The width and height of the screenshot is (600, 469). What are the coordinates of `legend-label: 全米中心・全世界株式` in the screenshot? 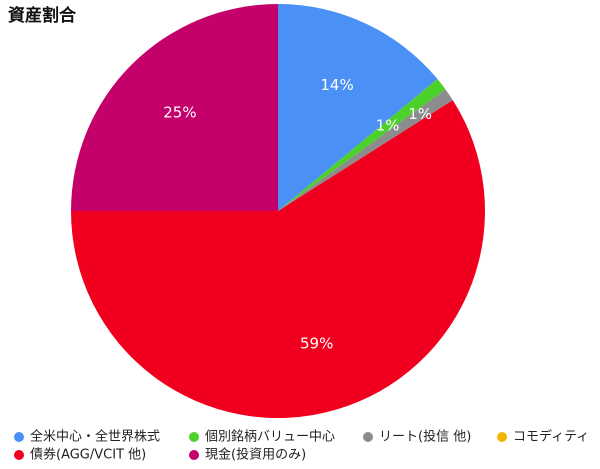 It's located at (95, 437).